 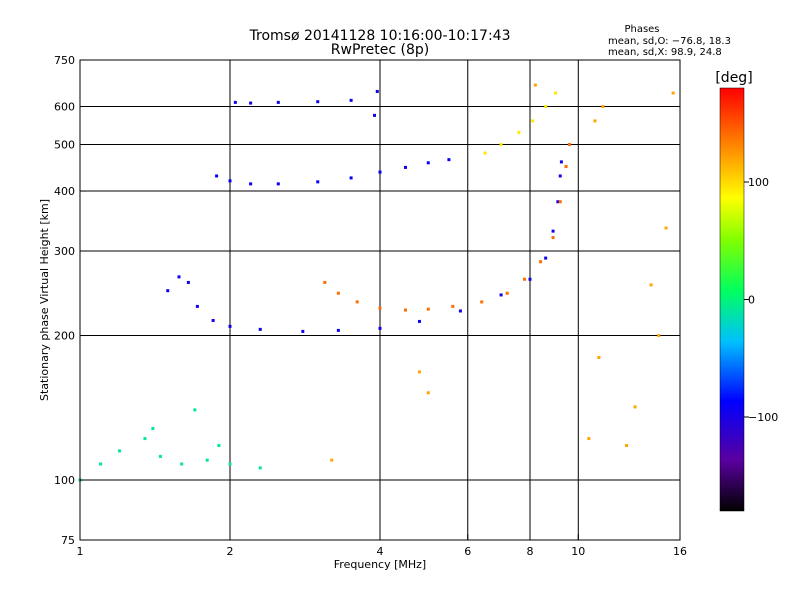 I want to click on x-axis-label: Frequency [MHz], so click(x=380, y=564).